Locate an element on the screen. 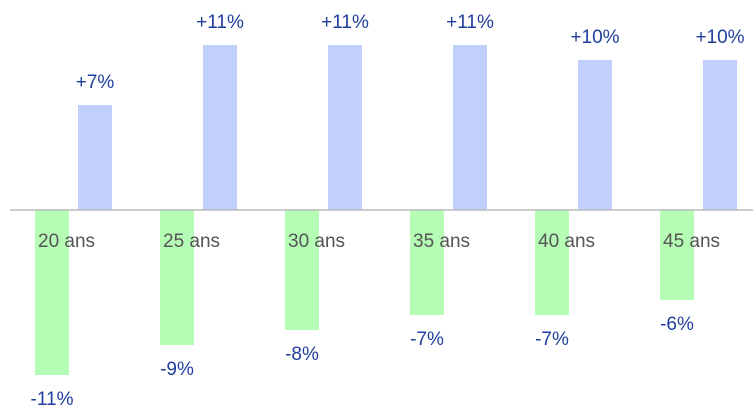 The width and height of the screenshot is (753, 411). data-label: +7% is located at coordinates (95, 82).